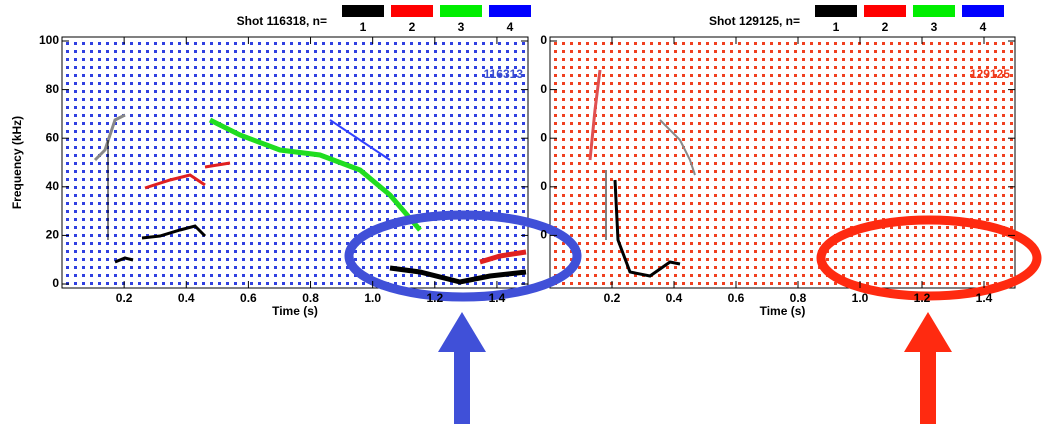  I want to click on y-tick-label: 20, so click(53, 235).